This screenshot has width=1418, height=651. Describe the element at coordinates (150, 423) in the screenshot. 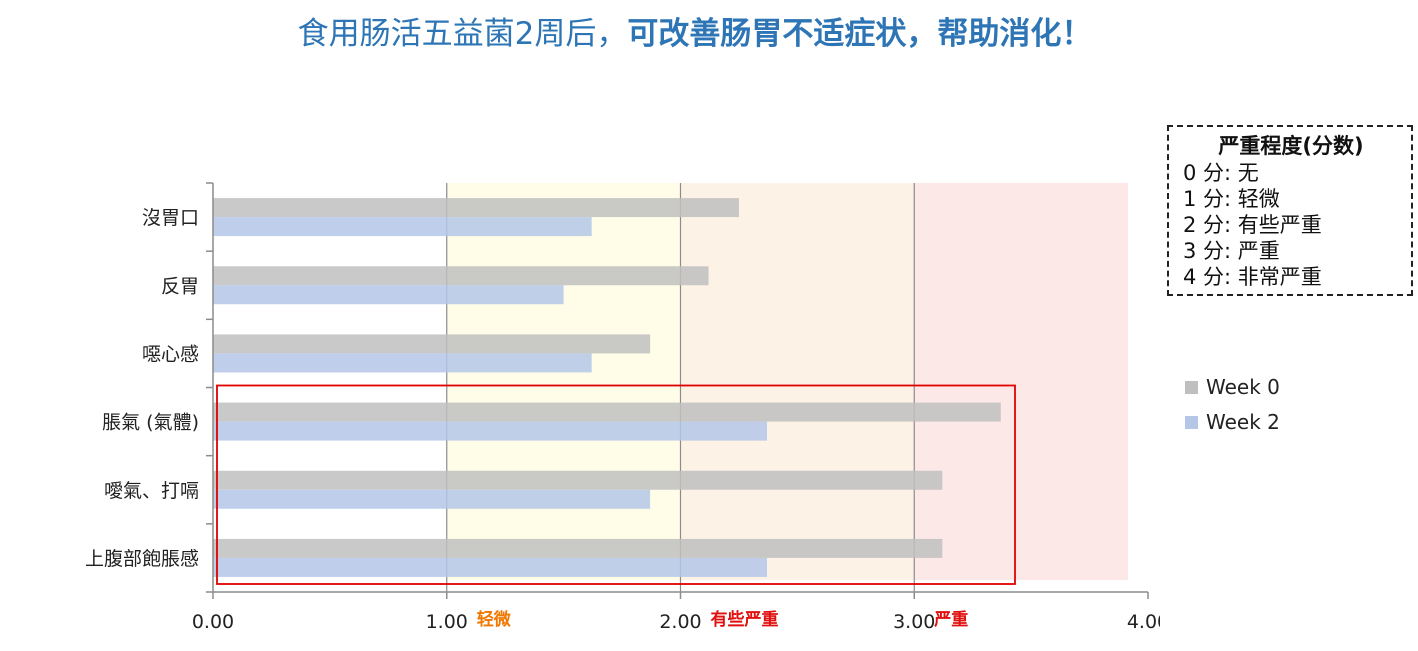

I see `category-label-3: 脹氣 (氣體)` at that location.